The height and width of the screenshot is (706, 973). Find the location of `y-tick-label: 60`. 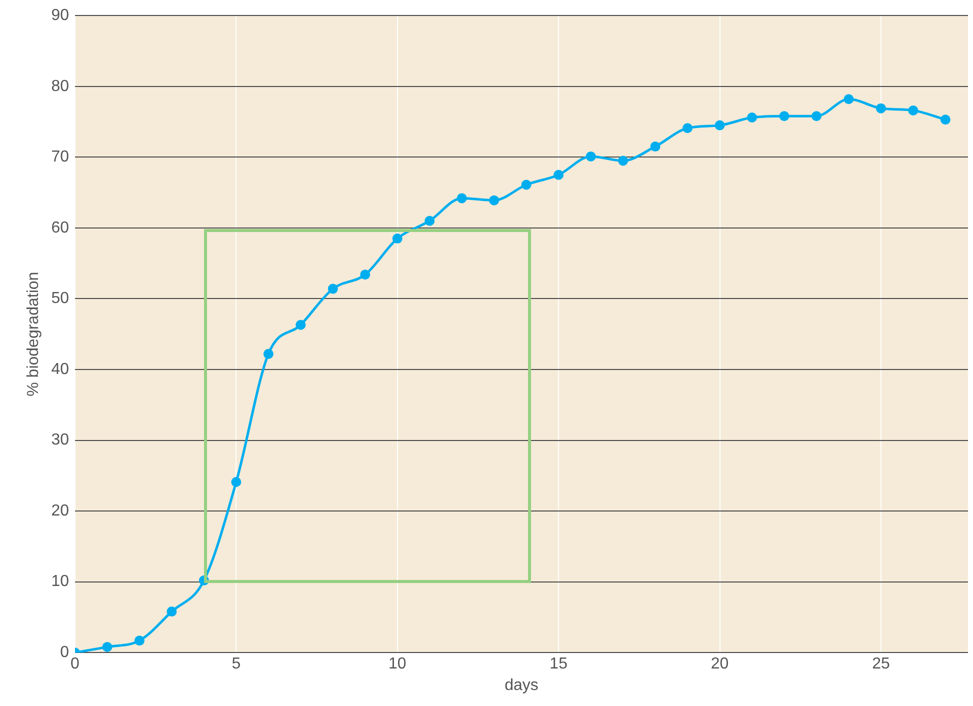

y-tick-label: 60 is located at coordinates (60, 227).